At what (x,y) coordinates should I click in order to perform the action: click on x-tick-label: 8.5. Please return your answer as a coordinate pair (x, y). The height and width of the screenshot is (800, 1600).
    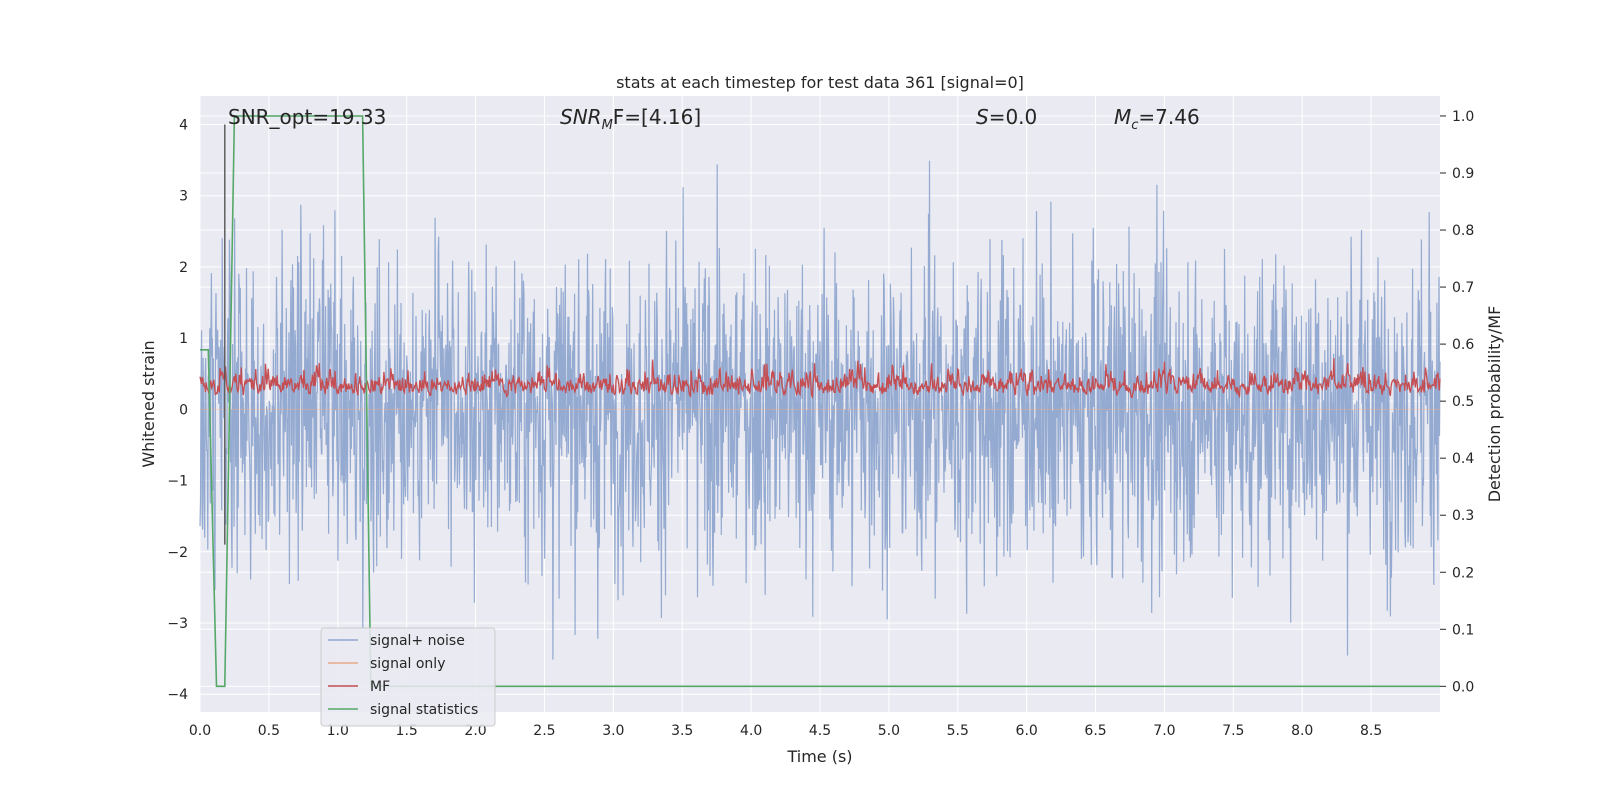
    Looking at the image, I should click on (1371, 731).